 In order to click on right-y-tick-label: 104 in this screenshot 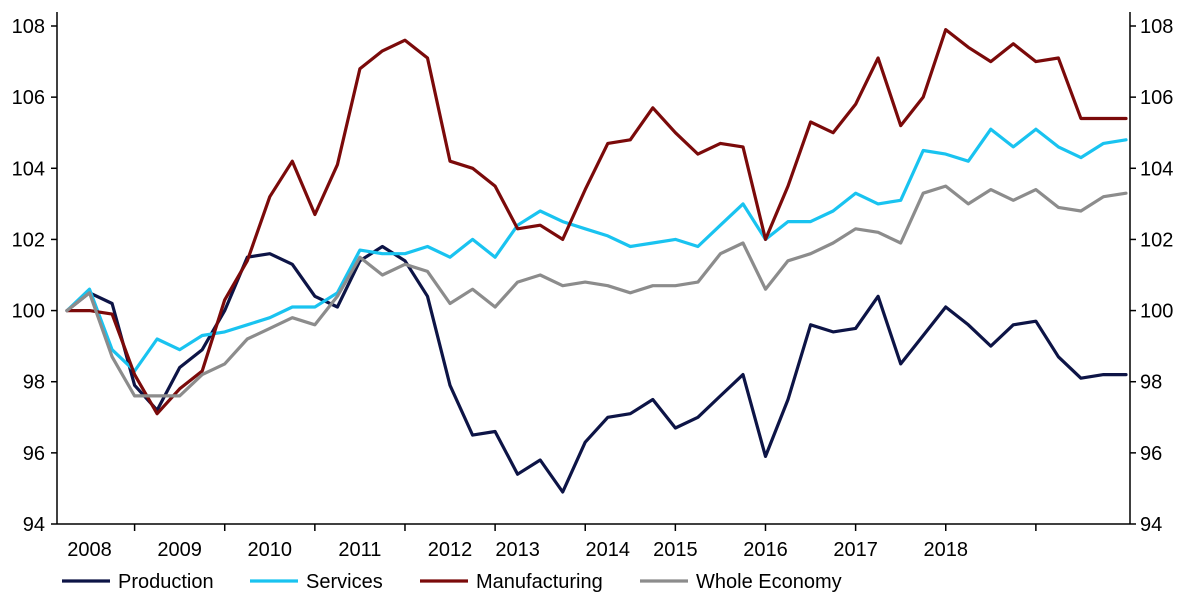, I will do `click(1156, 169)`.